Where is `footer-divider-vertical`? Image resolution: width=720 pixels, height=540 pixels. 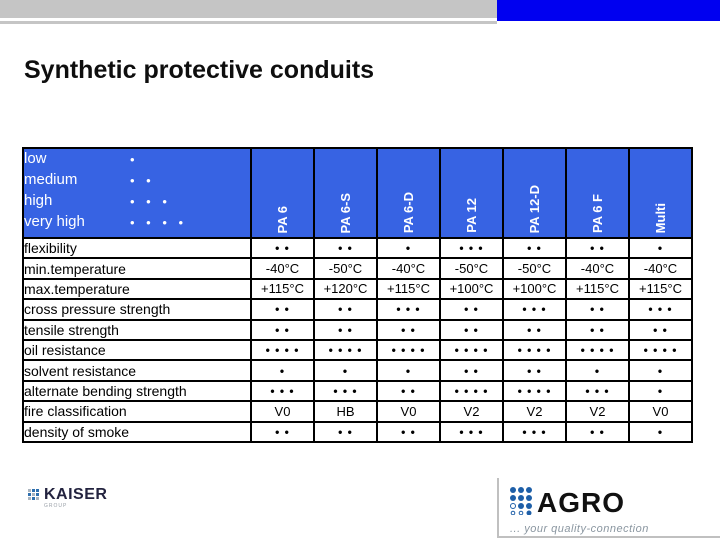 footer-divider-vertical is located at coordinates (498, 507).